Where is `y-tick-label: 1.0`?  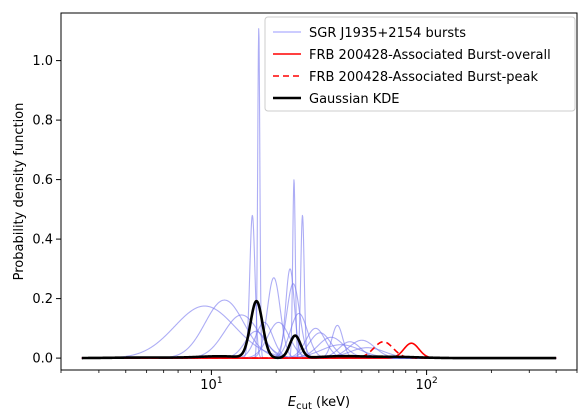 y-tick-label: 1.0 is located at coordinates (42, 61).